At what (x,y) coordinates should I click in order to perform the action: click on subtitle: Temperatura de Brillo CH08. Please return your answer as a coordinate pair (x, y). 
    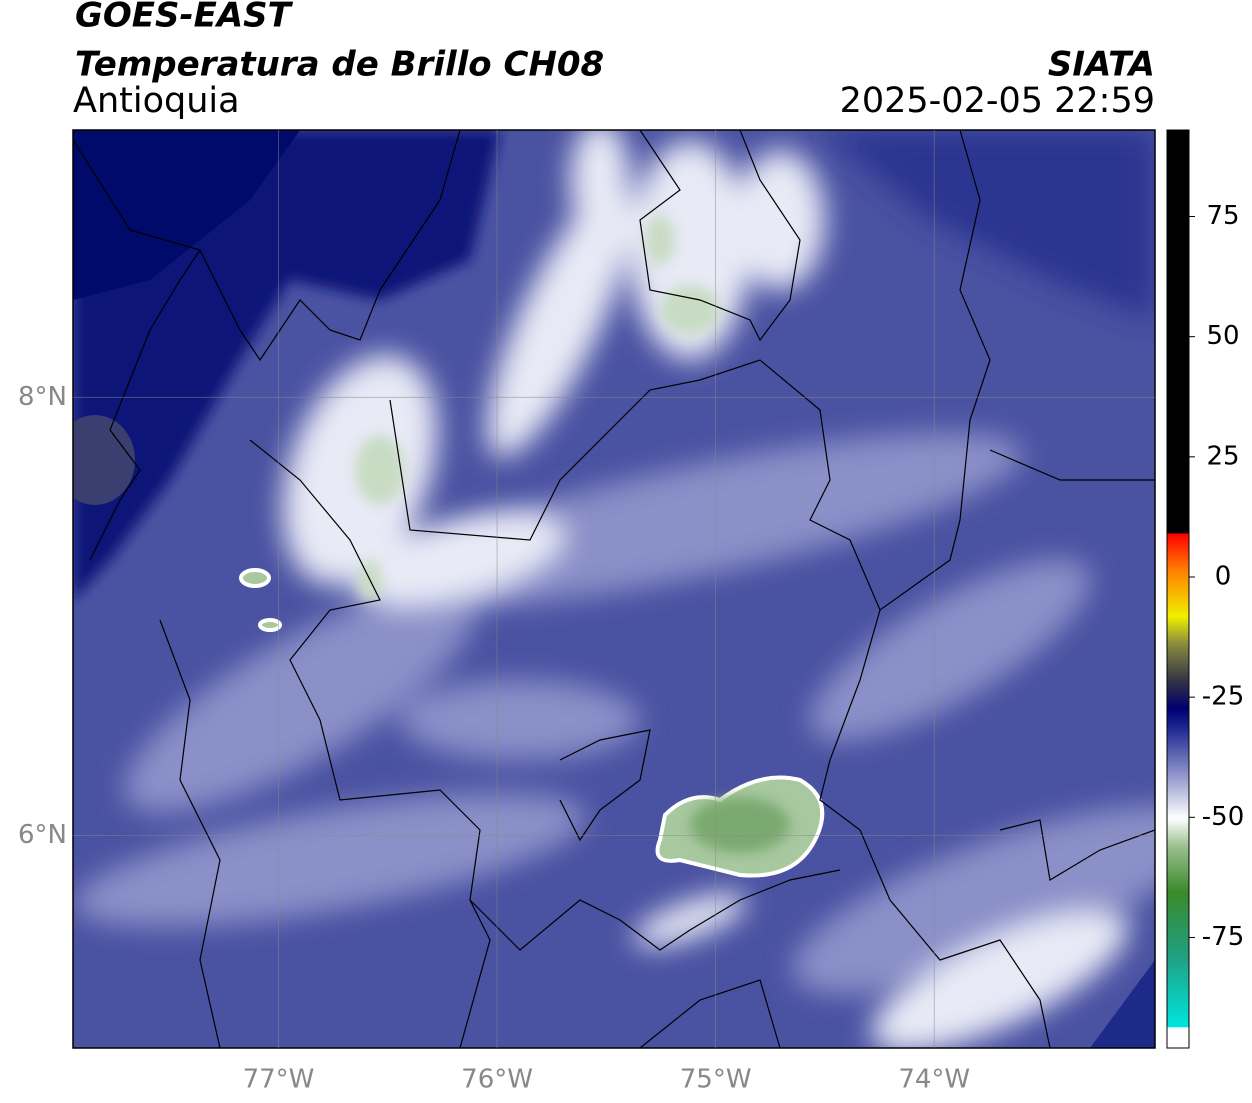
    Looking at the image, I should click on (339, 65).